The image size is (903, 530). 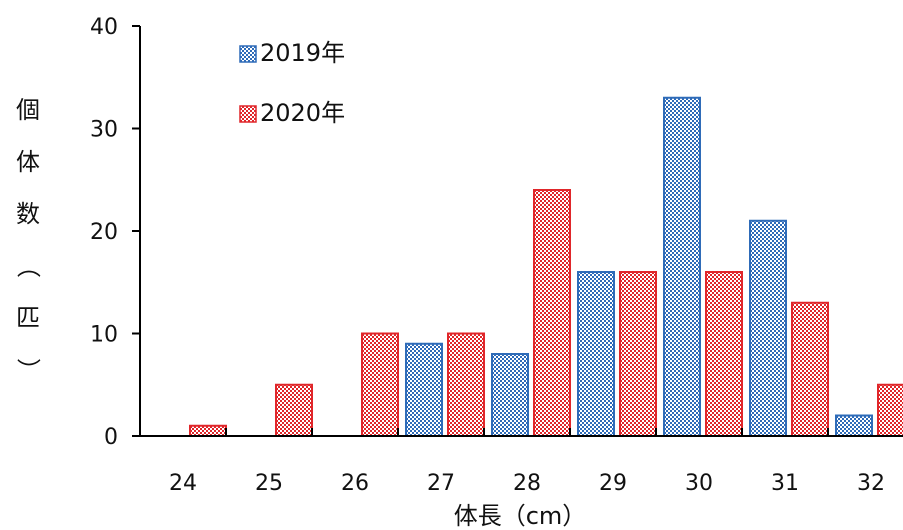 I want to click on x-tick-label-32: 32, so click(x=871, y=483).